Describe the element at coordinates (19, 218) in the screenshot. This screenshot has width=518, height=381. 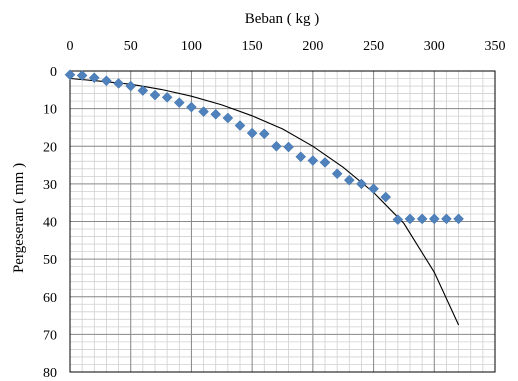
I see `y-axis-title: Pergeseran ( mm )` at that location.